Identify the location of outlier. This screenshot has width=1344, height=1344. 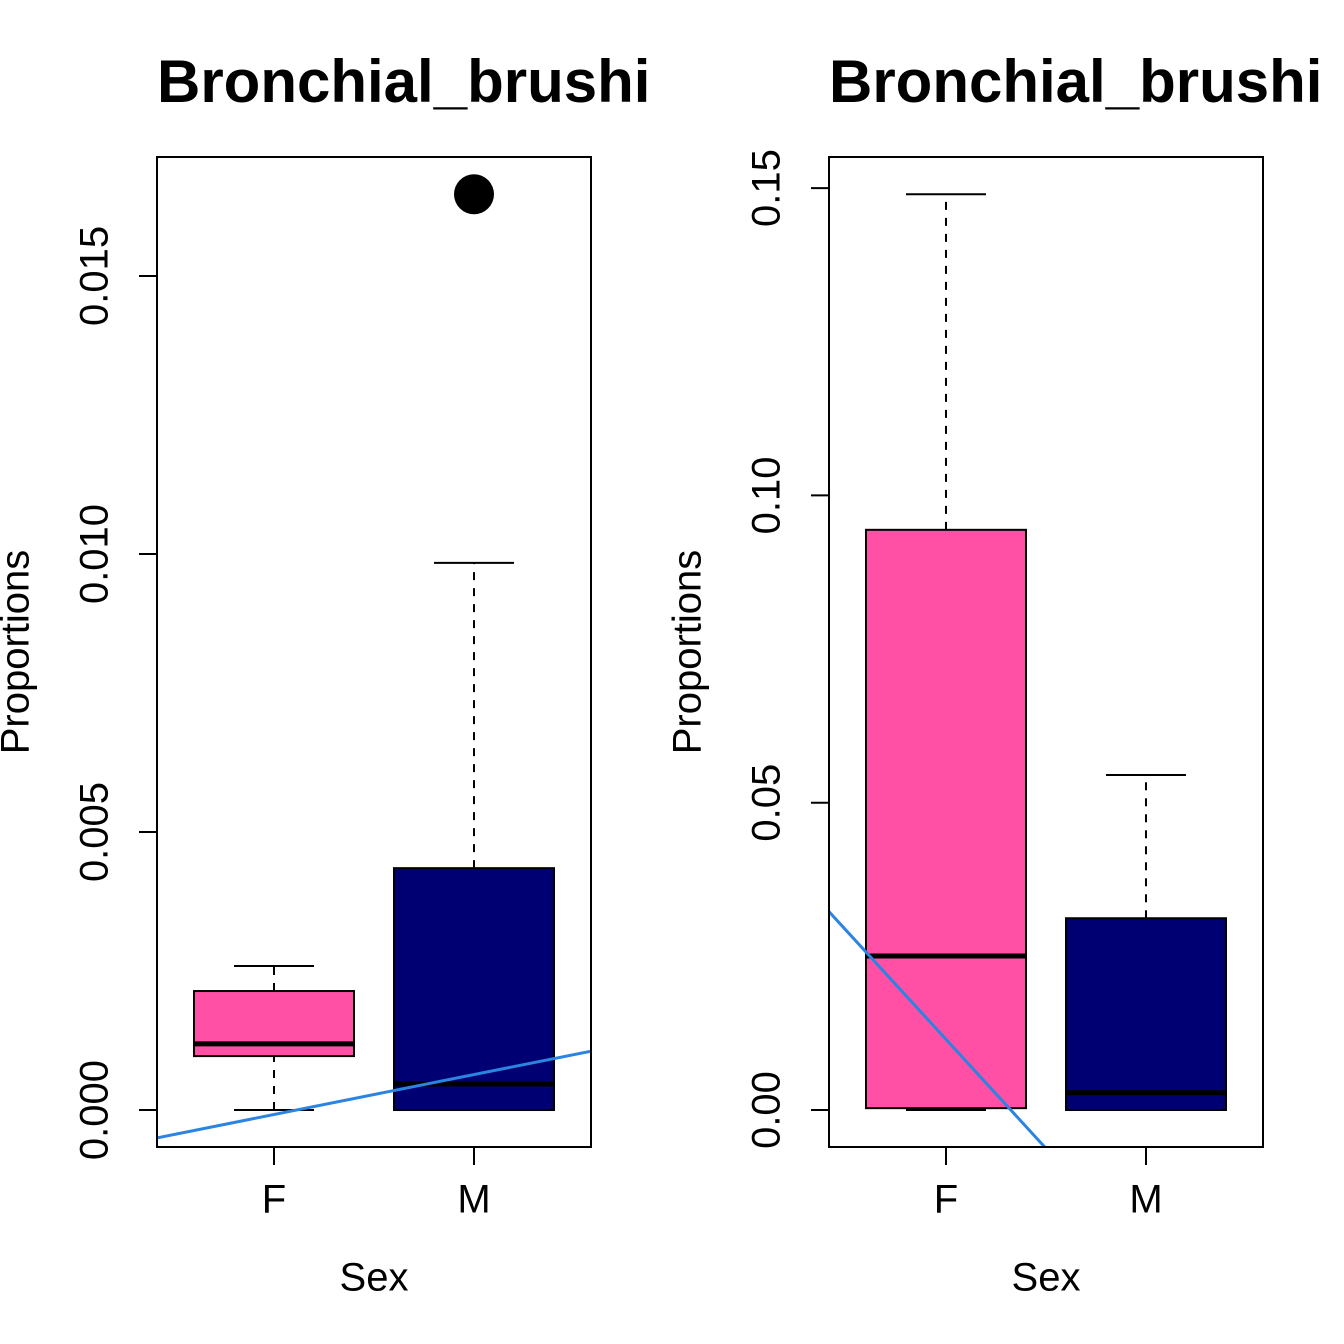
(474, 194).